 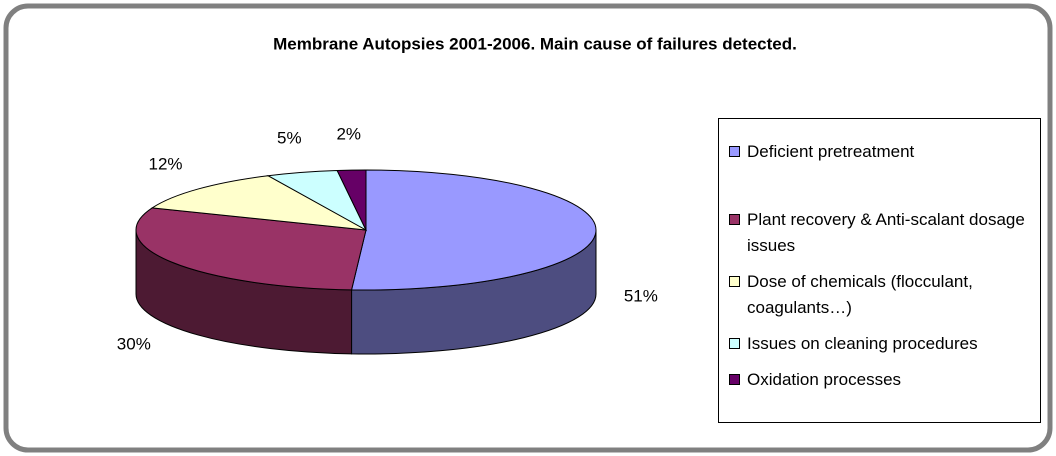 What do you see at coordinates (862, 343) in the screenshot?
I see `legend-label: Issues on cleaning procedures` at bounding box center [862, 343].